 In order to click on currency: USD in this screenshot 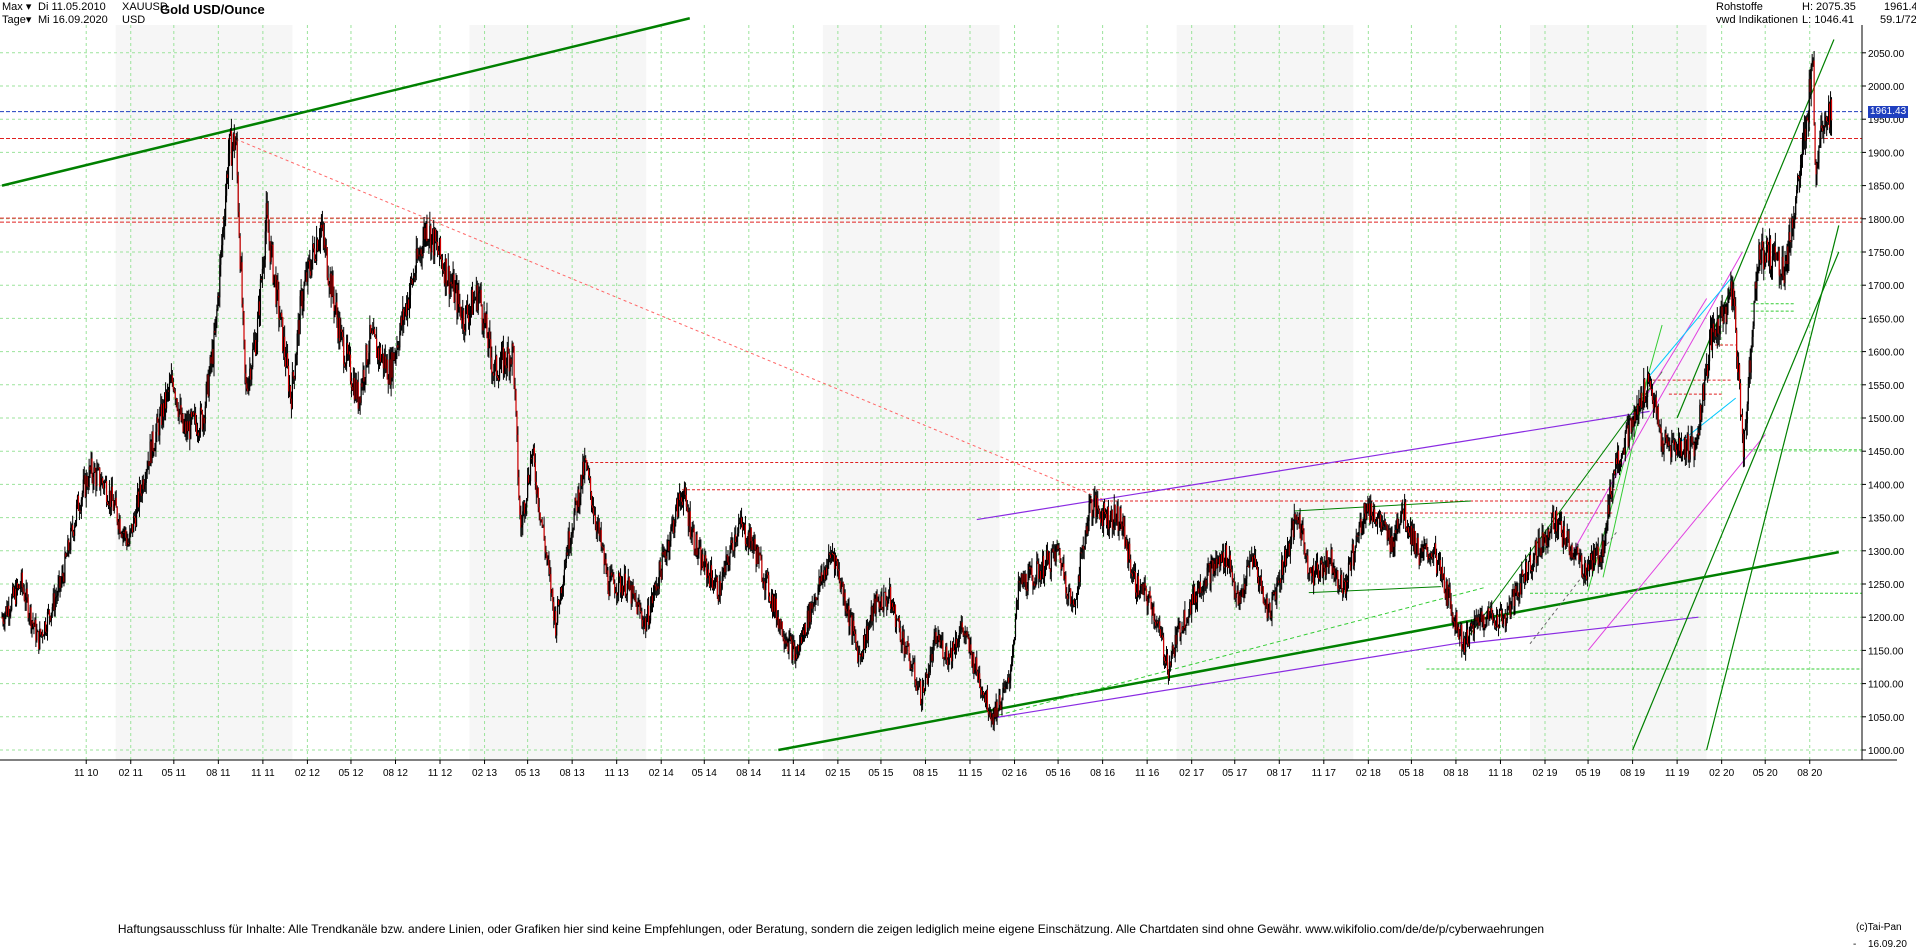, I will do `click(134, 20)`.